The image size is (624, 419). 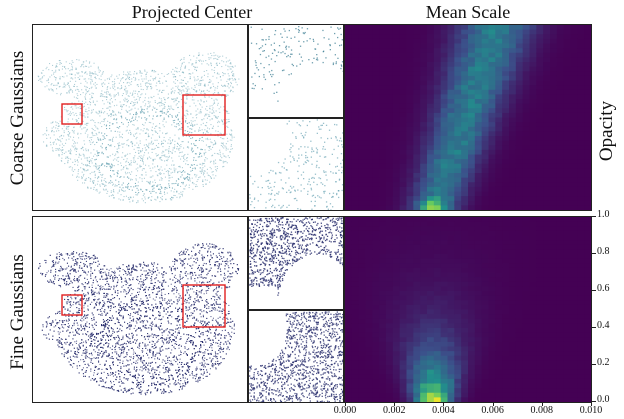 What do you see at coordinates (603, 251) in the screenshot?
I see `y-tick-label: 0.8` at bounding box center [603, 251].